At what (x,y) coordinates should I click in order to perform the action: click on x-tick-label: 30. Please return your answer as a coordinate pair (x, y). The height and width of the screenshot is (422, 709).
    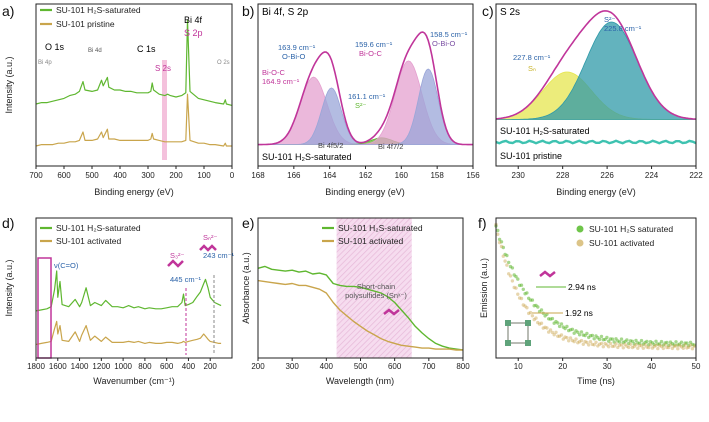
    Looking at the image, I should click on (607, 366).